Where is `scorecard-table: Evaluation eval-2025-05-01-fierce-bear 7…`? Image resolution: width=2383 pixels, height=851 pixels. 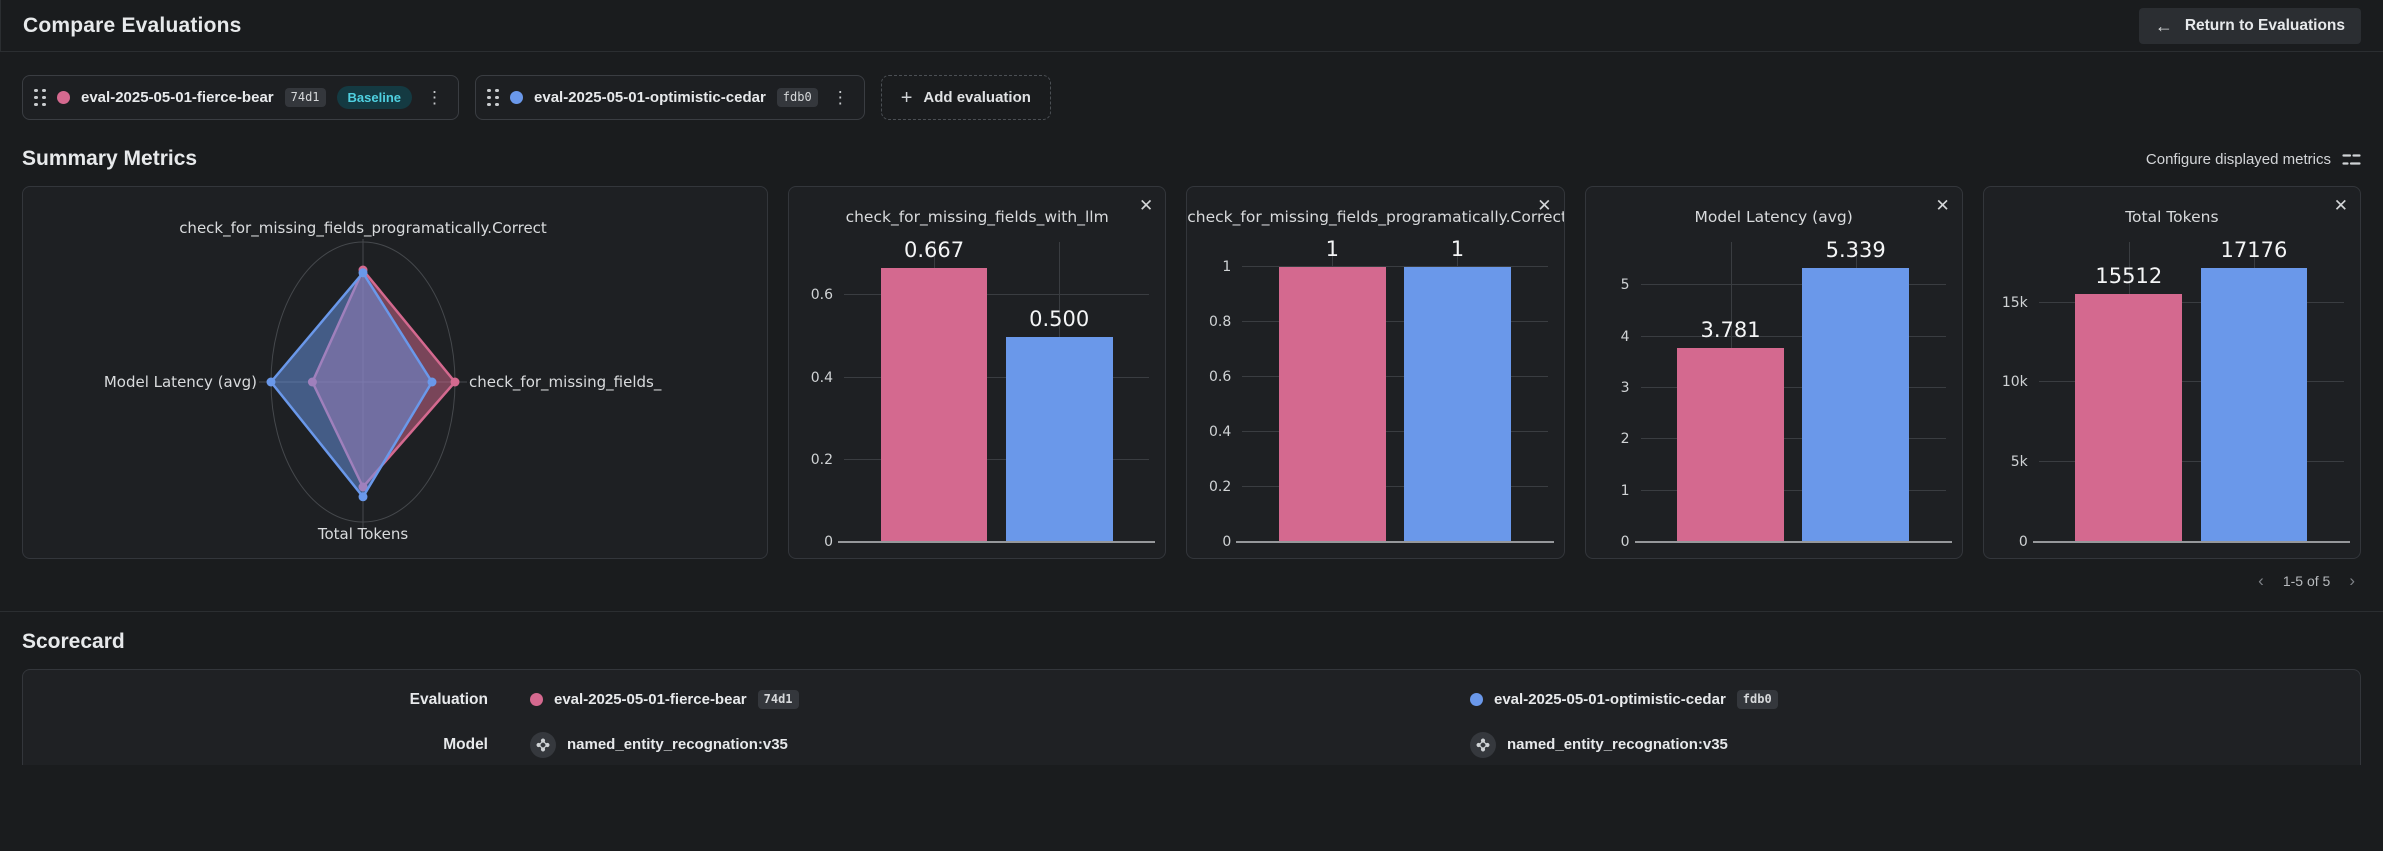
scorecard-table: Evaluation eval-2025-05-01-fierce-bear 7… is located at coordinates (1191, 717).